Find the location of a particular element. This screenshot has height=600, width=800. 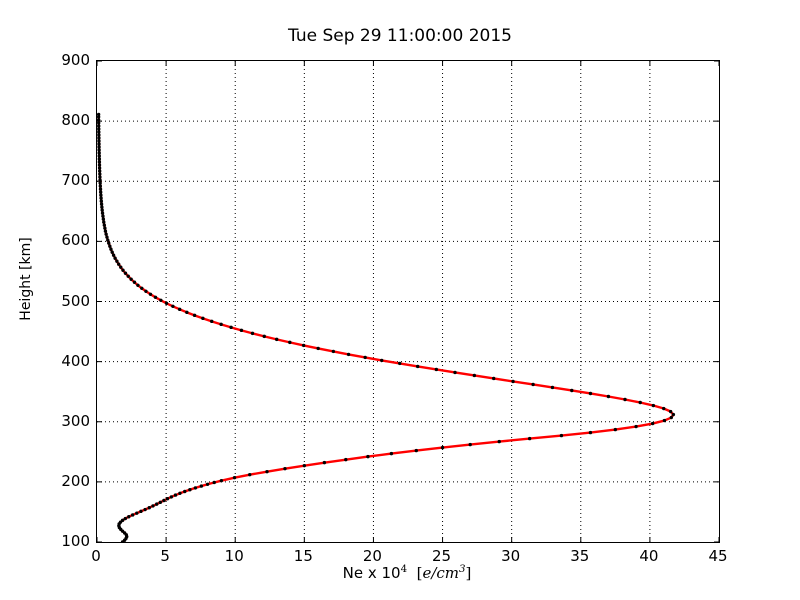

y-tick-label: 800 is located at coordinates (75, 120).